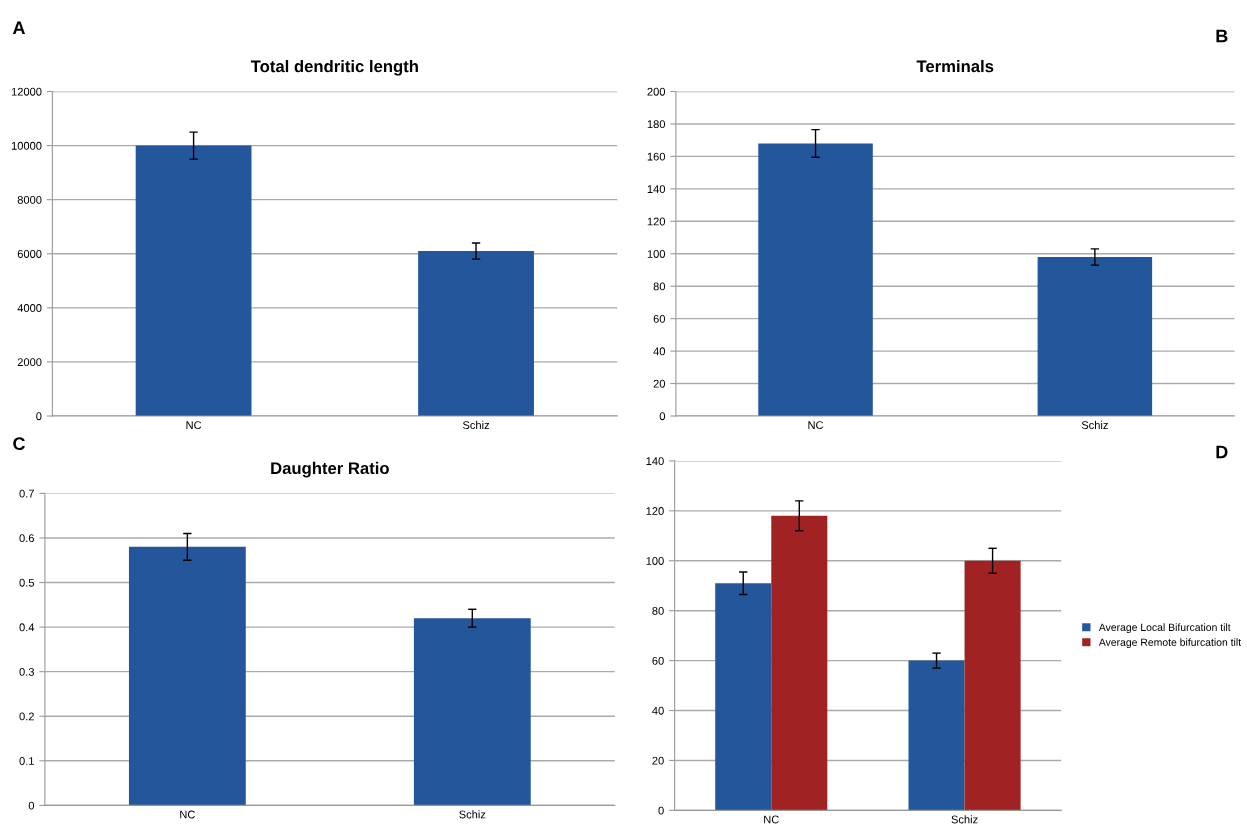 This screenshot has height=832, width=1247. Describe the element at coordinates (27, 627) in the screenshot. I see `y-tick-label: 0.4` at that location.